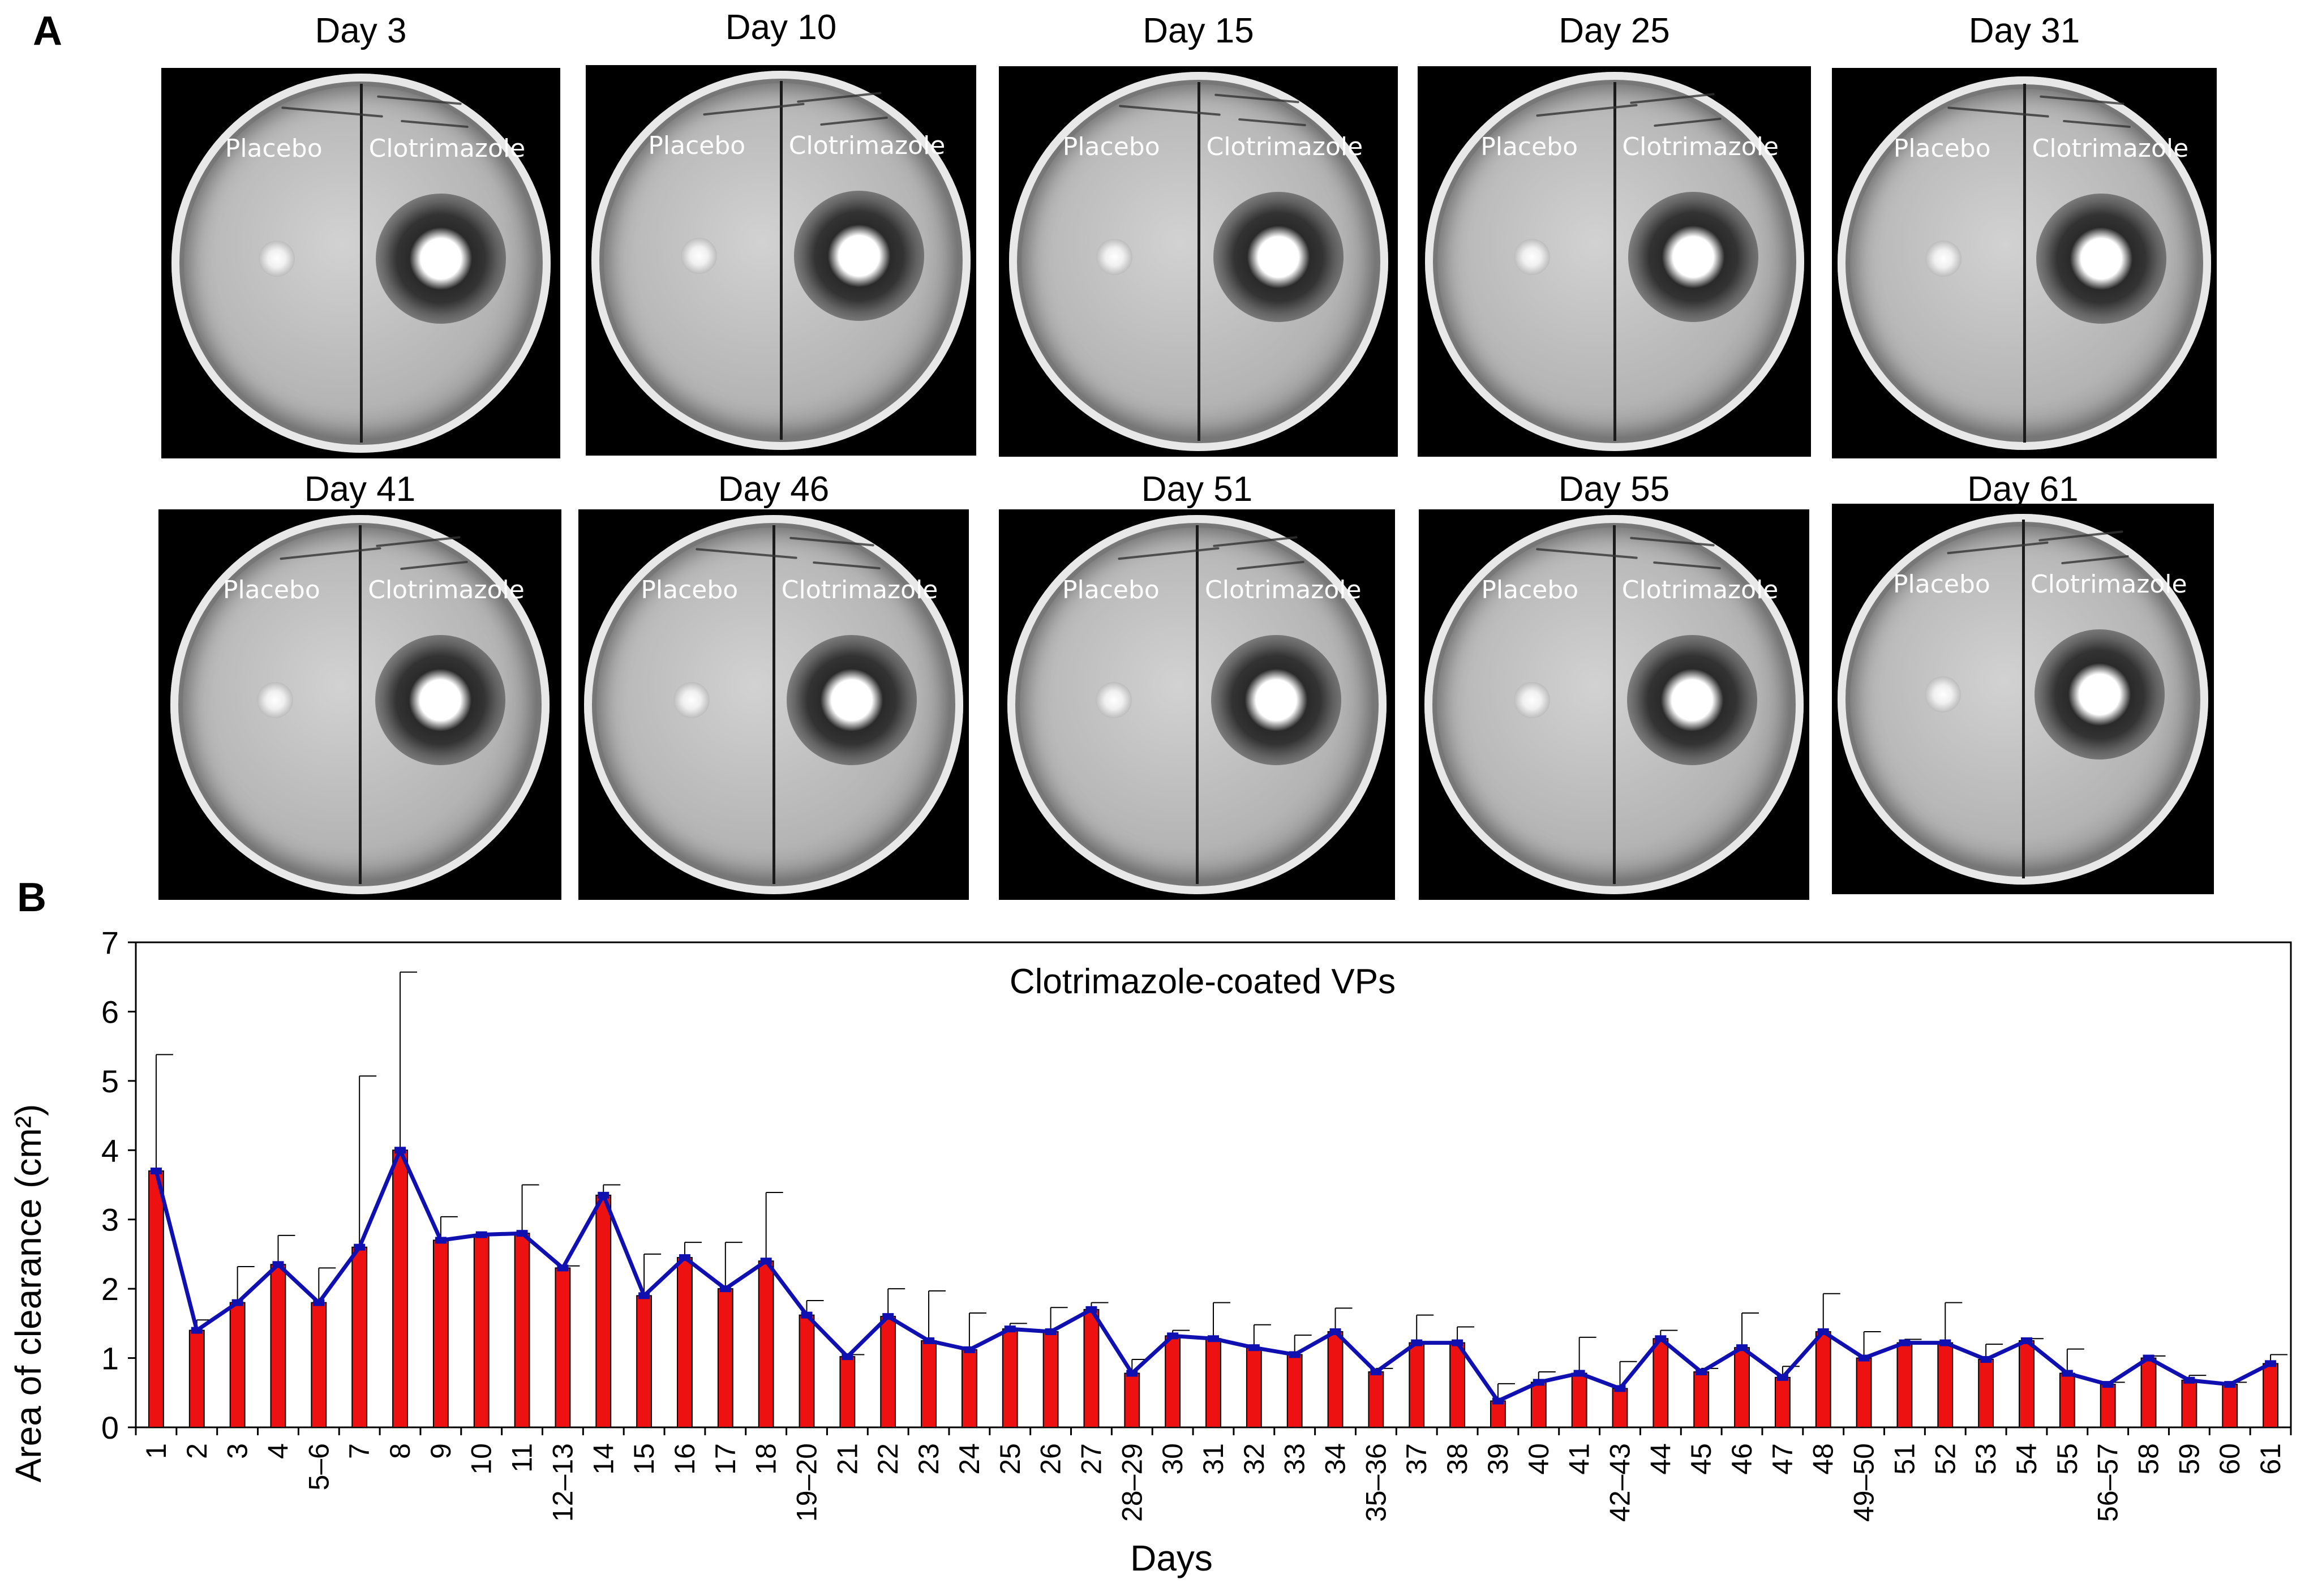 This screenshot has height=1596, width=2322. Describe the element at coordinates (1783, 1459) in the screenshot. I see `x-tick-label: 47` at that location.